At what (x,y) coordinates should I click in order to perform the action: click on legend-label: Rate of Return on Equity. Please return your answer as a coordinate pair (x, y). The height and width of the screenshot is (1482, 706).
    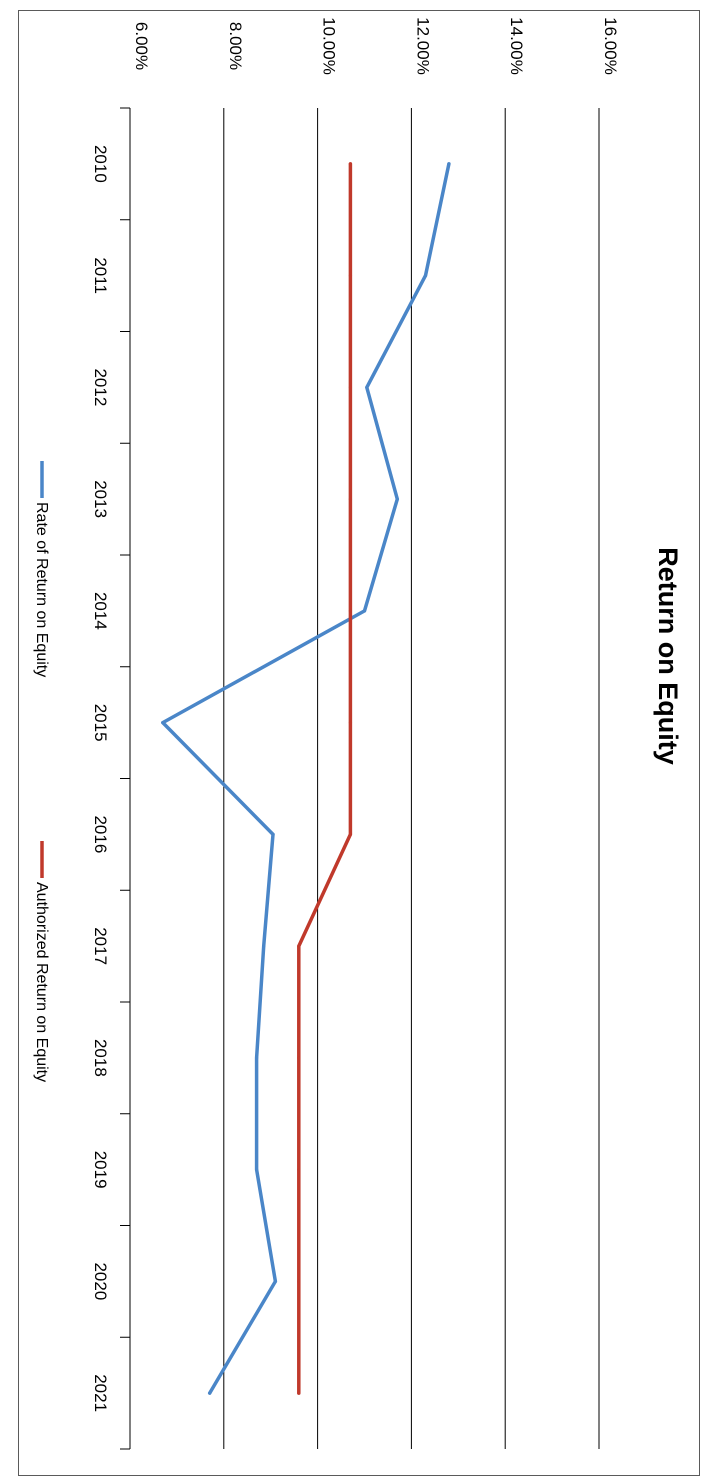
    Looking at the image, I should click on (41, 589).